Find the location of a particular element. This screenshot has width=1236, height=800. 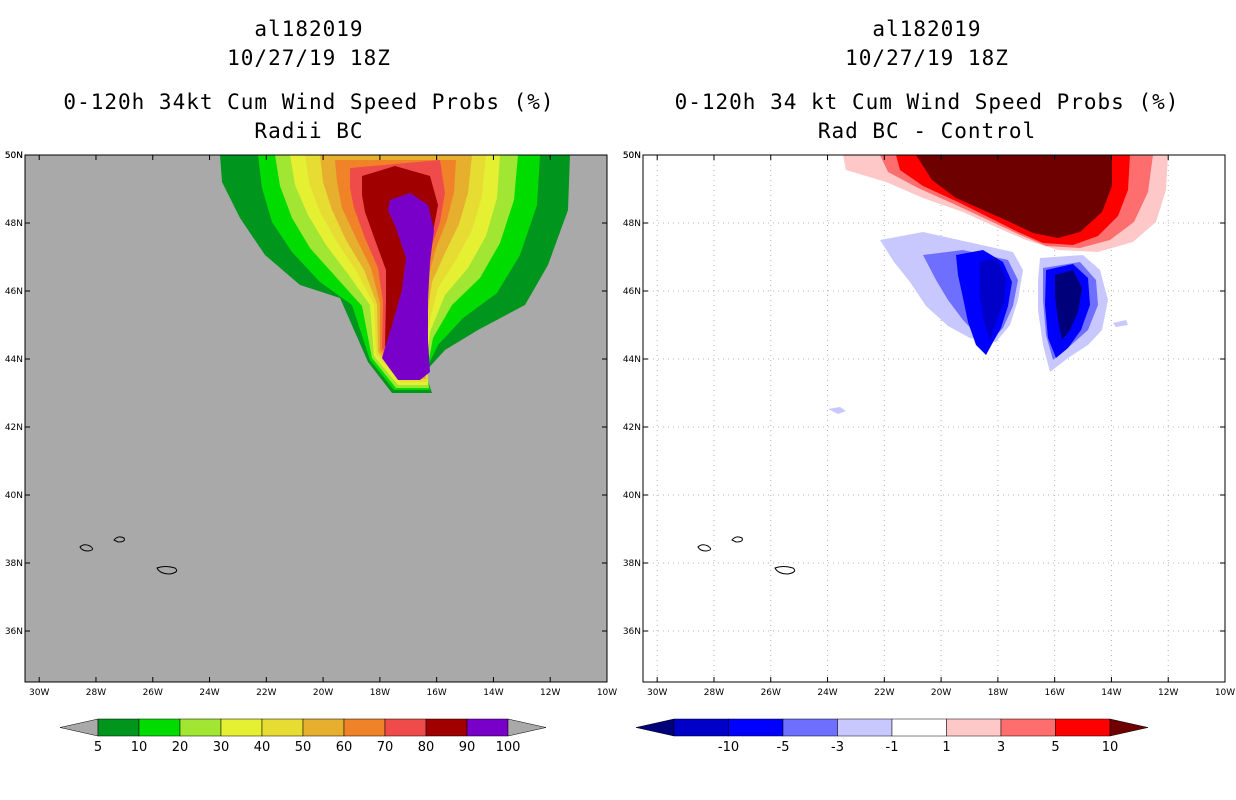

right-colorbar: -10 -5 -3 -1 1 3 5 10 is located at coordinates (892, 736).